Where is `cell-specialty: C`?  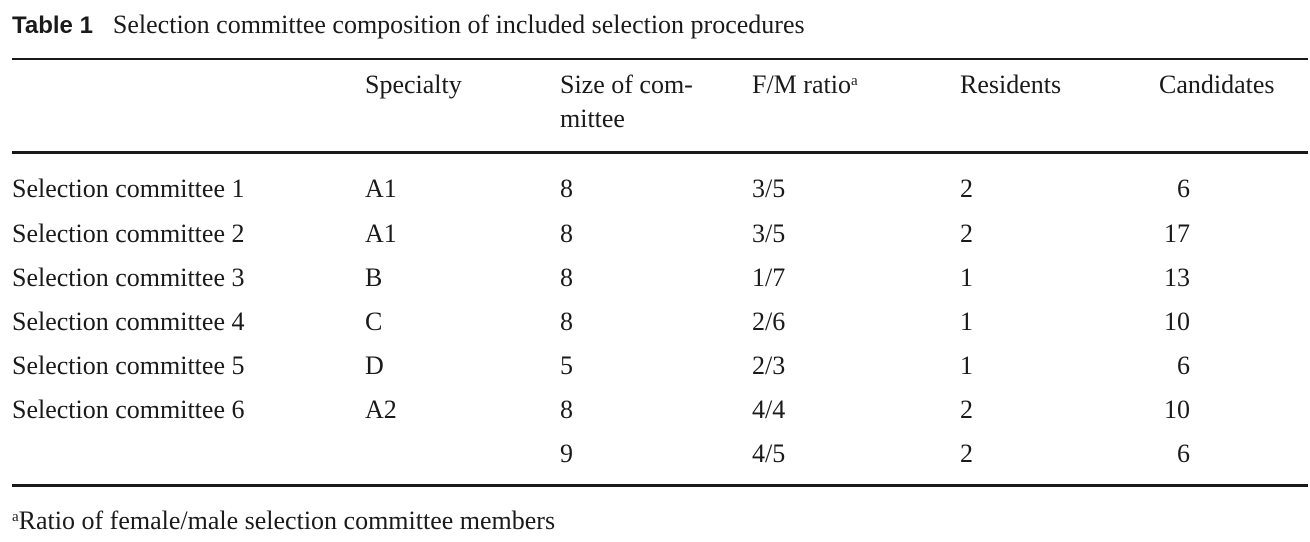 cell-specialty: C is located at coordinates (374, 321).